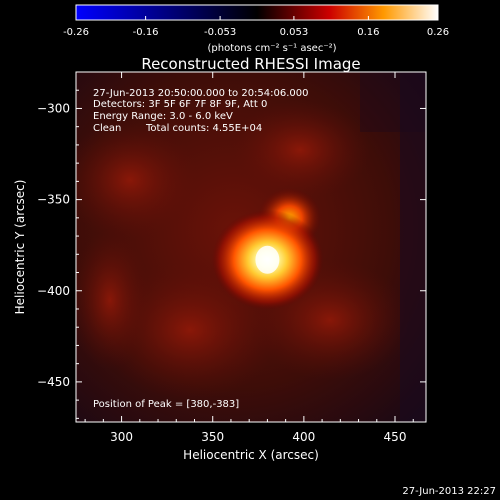 The image size is (500, 500). What do you see at coordinates (438, 32) in the screenshot?
I see `colorbar-tick-label: 0.26` at bounding box center [438, 32].